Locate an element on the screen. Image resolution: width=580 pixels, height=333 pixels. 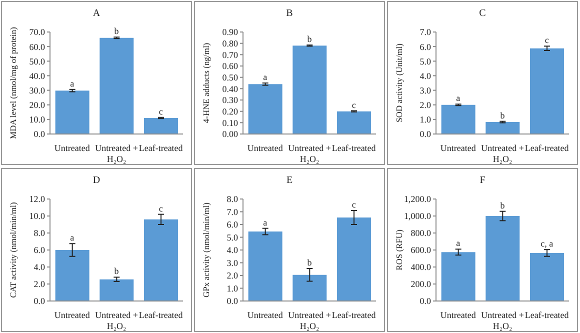
y-axis-title: MDA level (nmol/mg of protein) is located at coordinates (13, 82).